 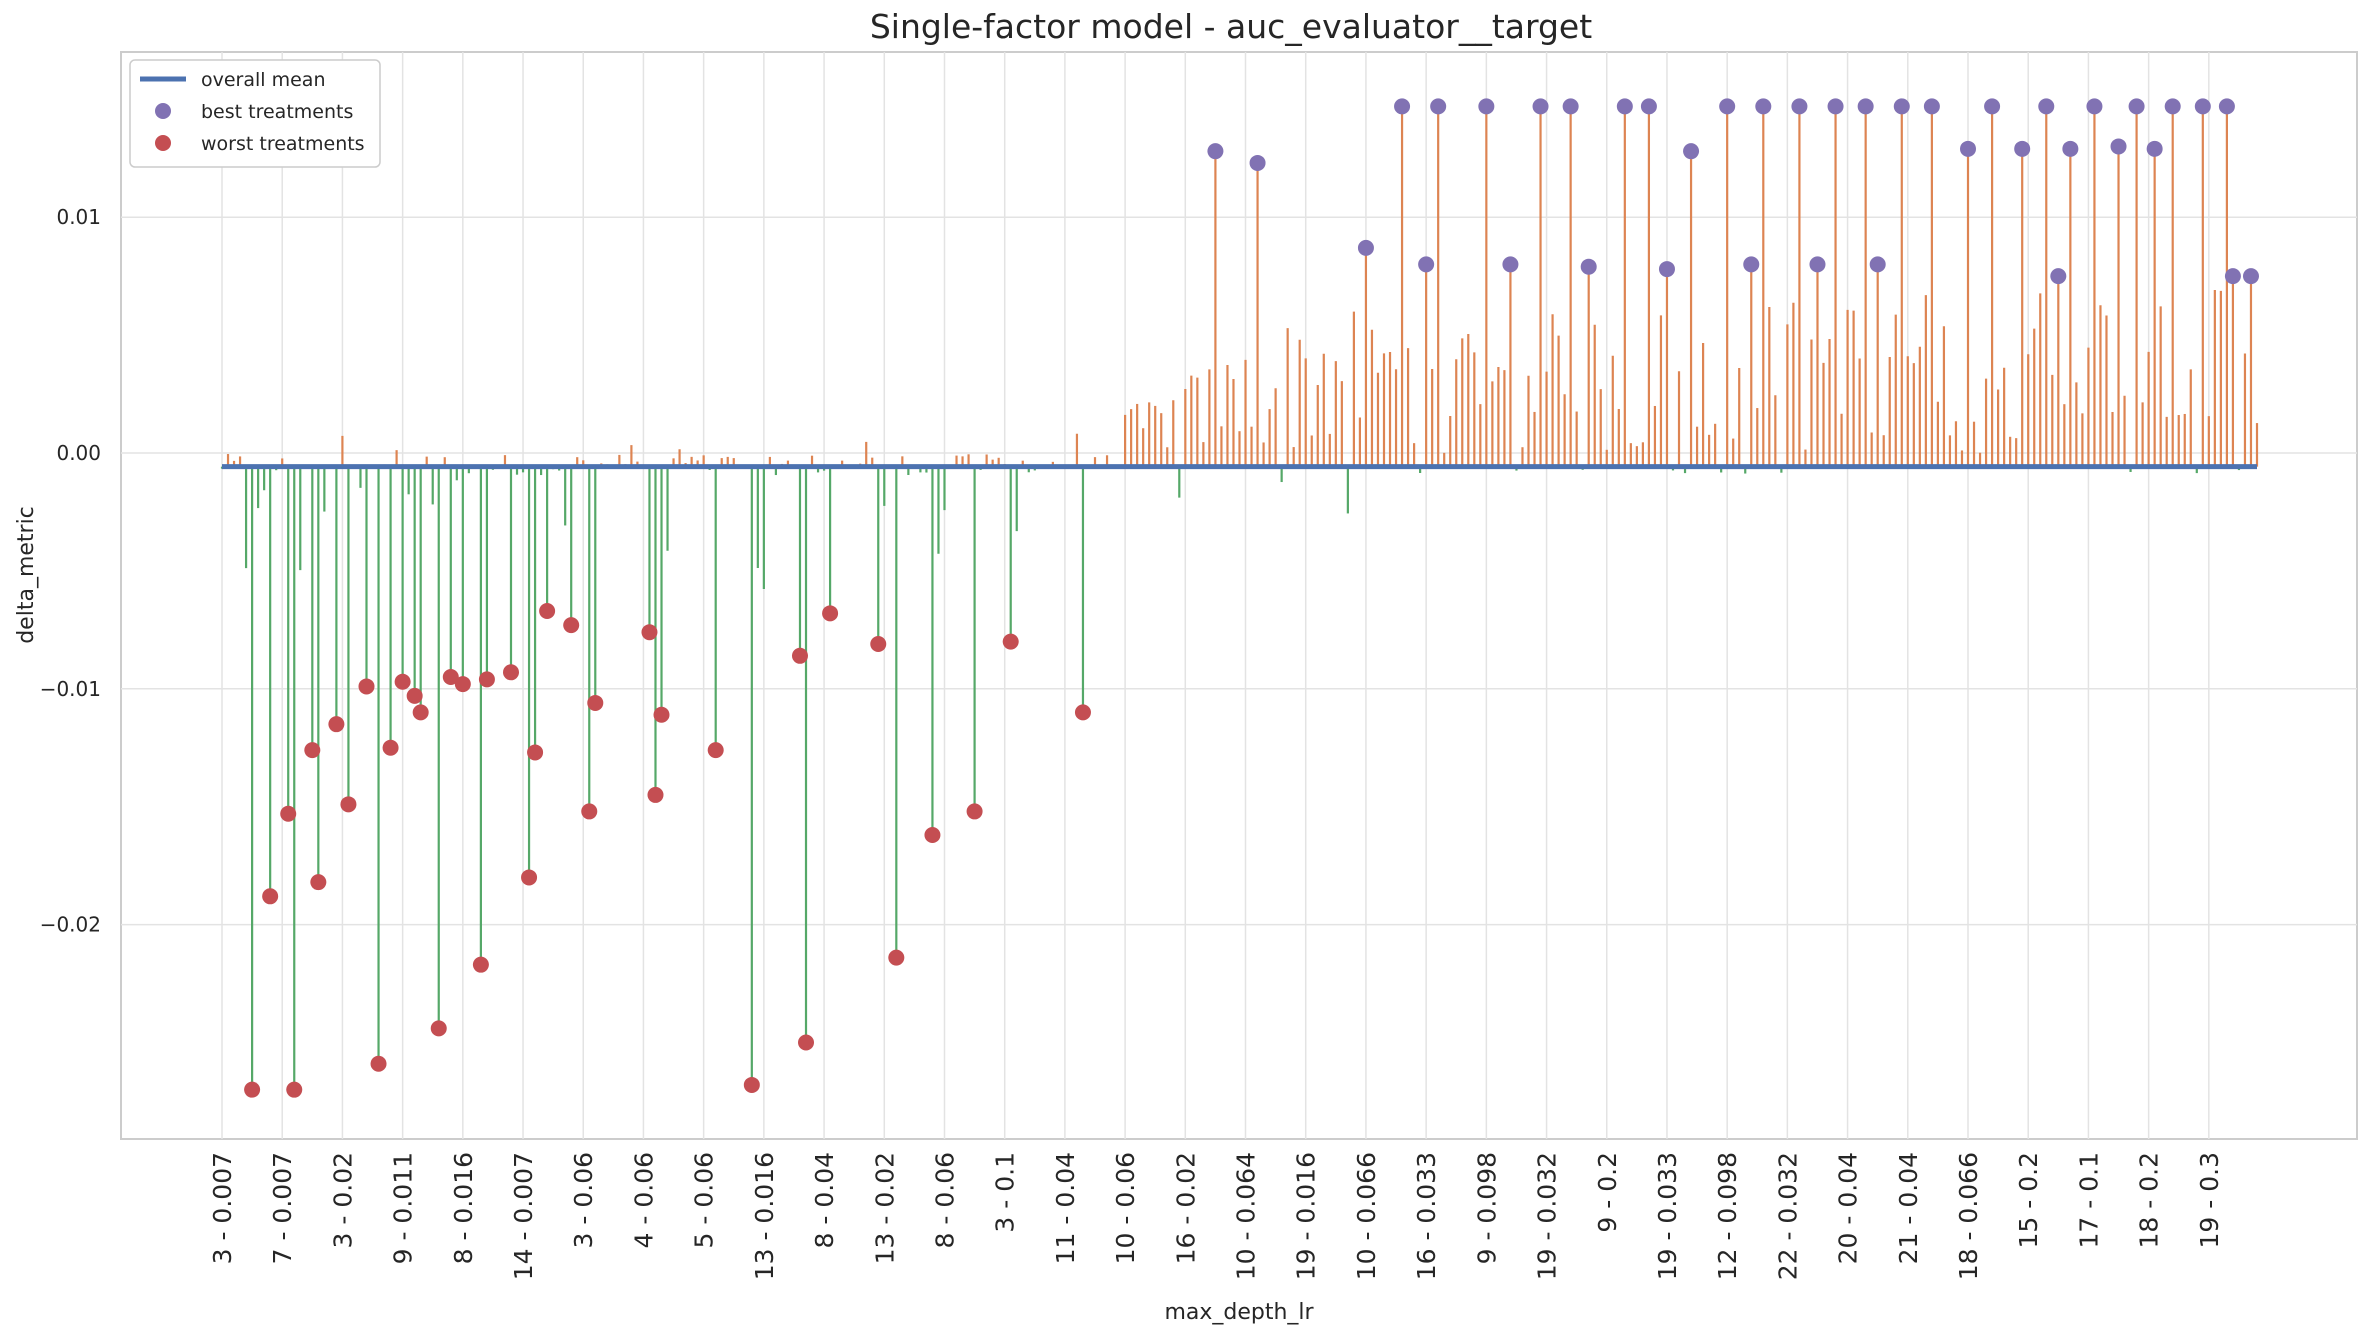 What do you see at coordinates (222, 1208) in the screenshot?
I see `x-tick-label: 3 - 0.007` at bounding box center [222, 1208].